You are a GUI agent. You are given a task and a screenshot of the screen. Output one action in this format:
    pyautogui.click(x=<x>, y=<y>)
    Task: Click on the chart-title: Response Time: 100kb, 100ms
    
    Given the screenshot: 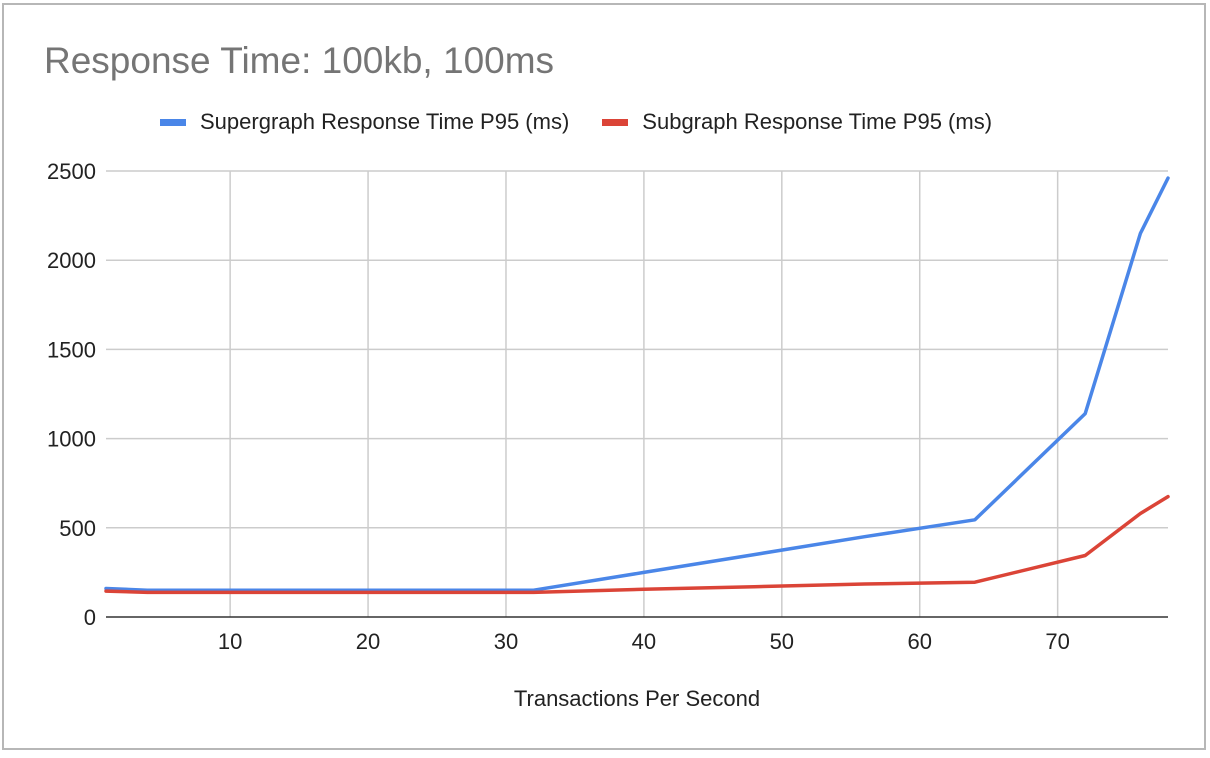 What is the action you would take?
    pyautogui.click(x=299, y=60)
    